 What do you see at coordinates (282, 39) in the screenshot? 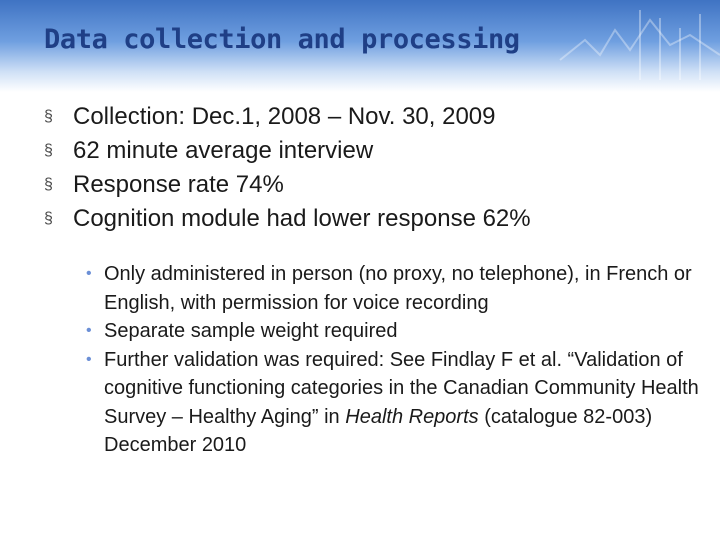
I see `slide-title: Data collection and processing` at bounding box center [282, 39].